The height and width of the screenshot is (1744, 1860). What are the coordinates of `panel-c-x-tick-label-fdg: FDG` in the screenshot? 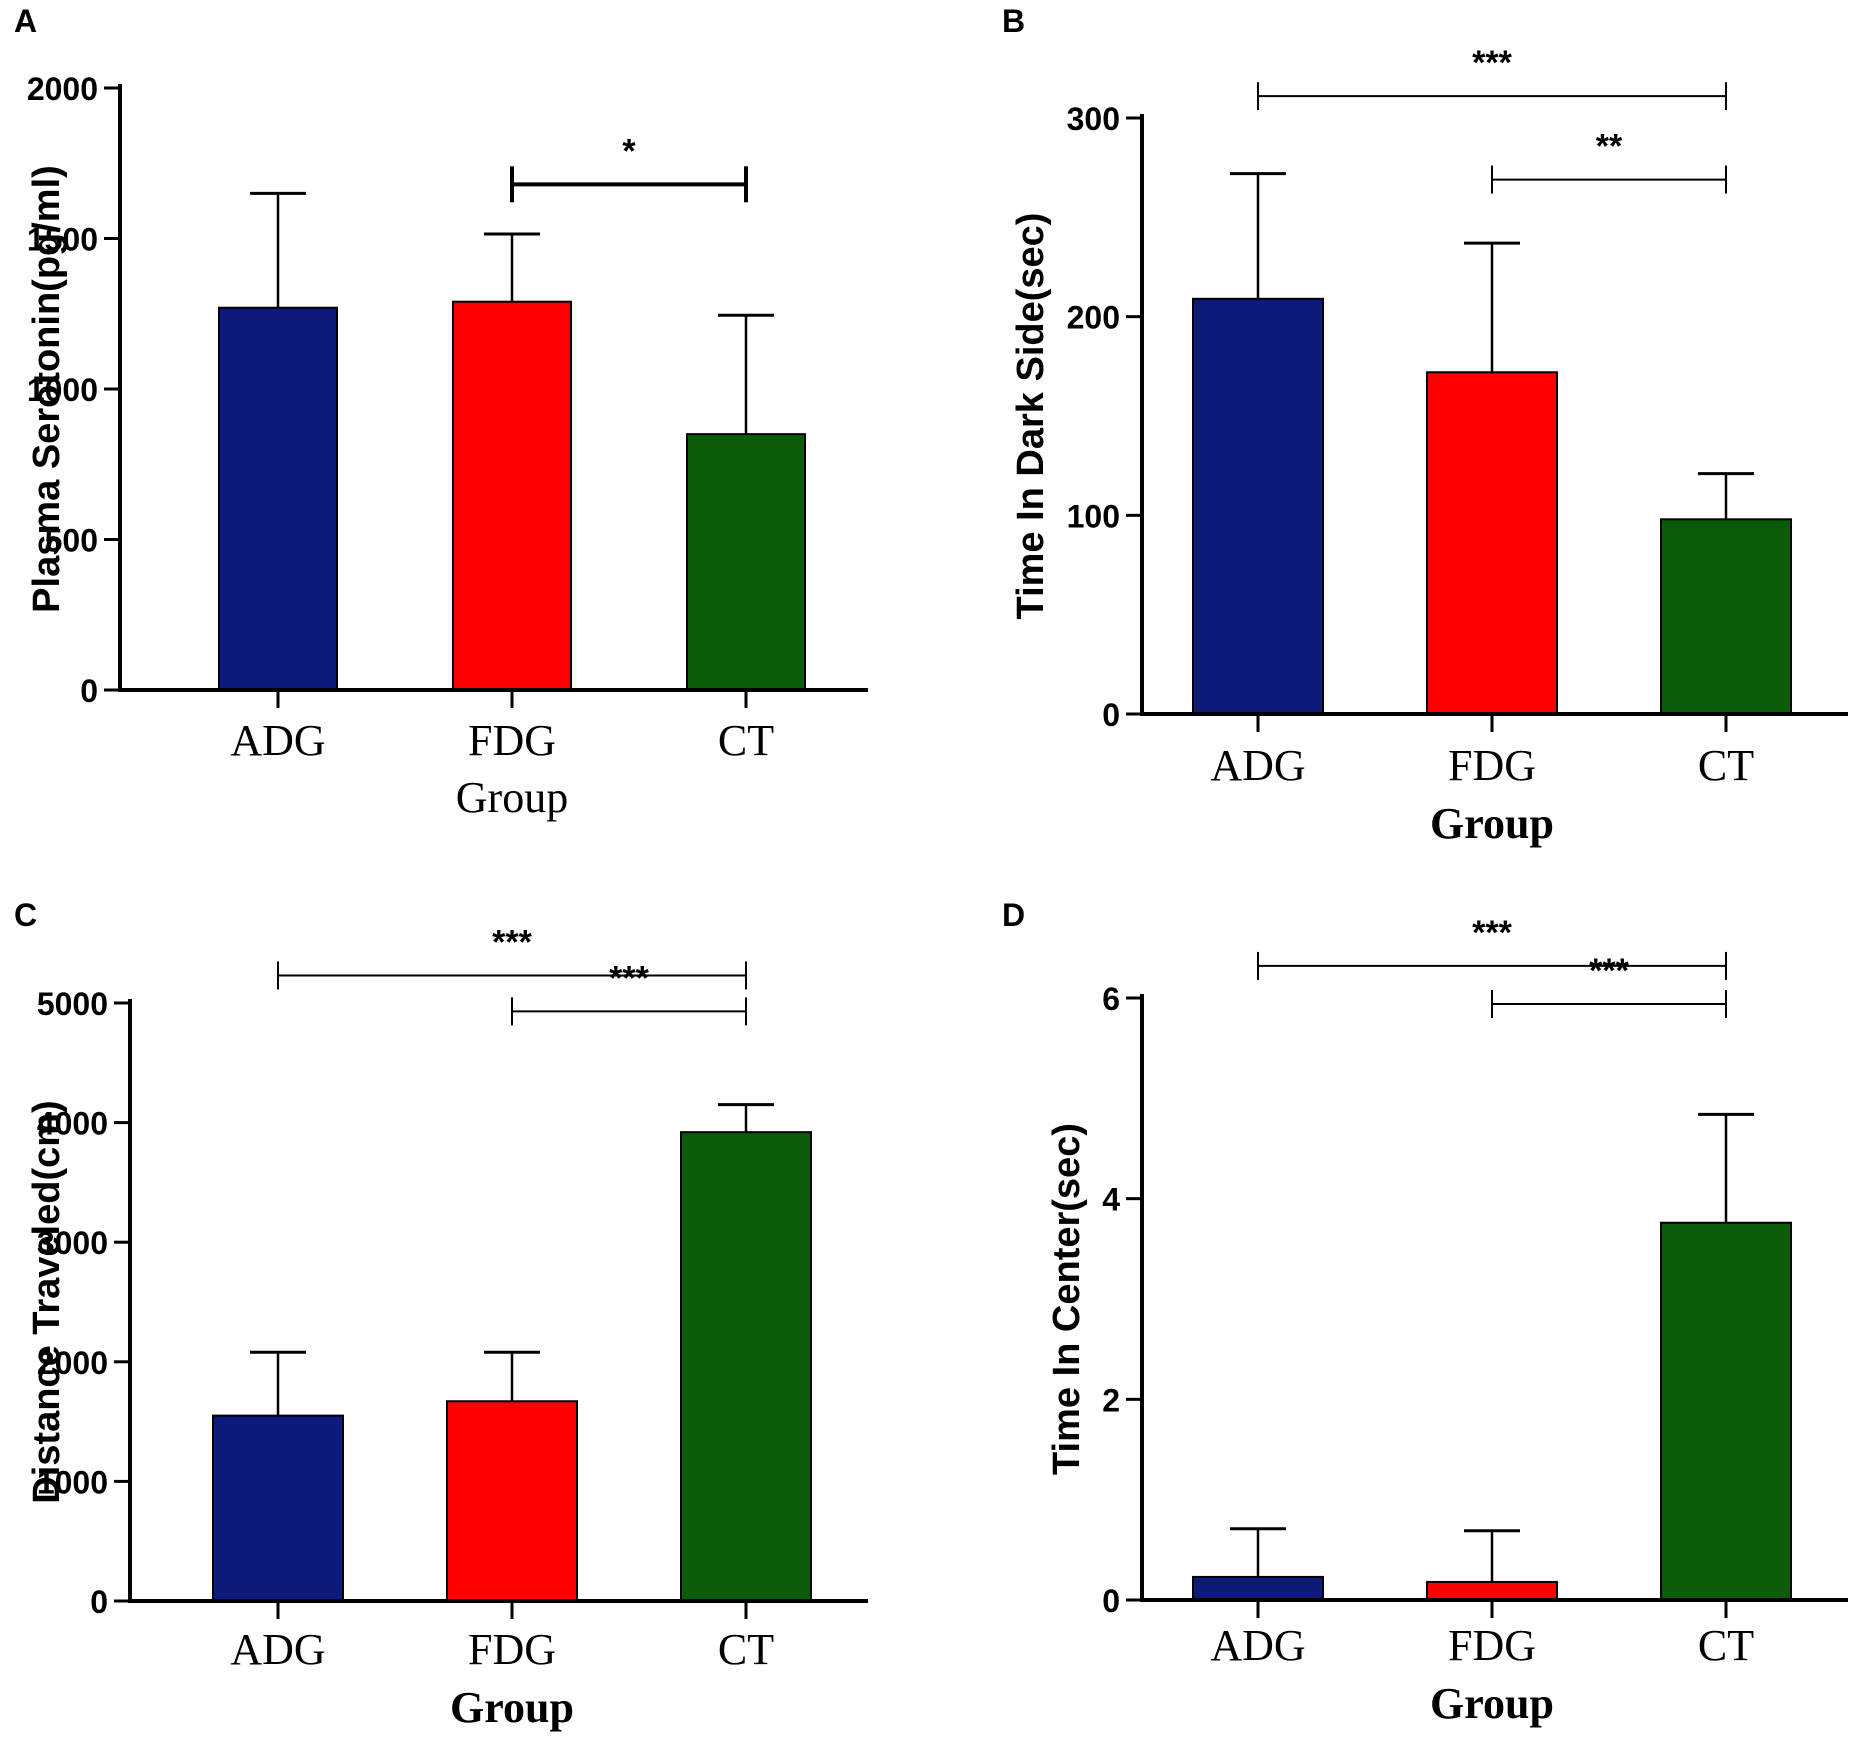 It's located at (512, 1649).